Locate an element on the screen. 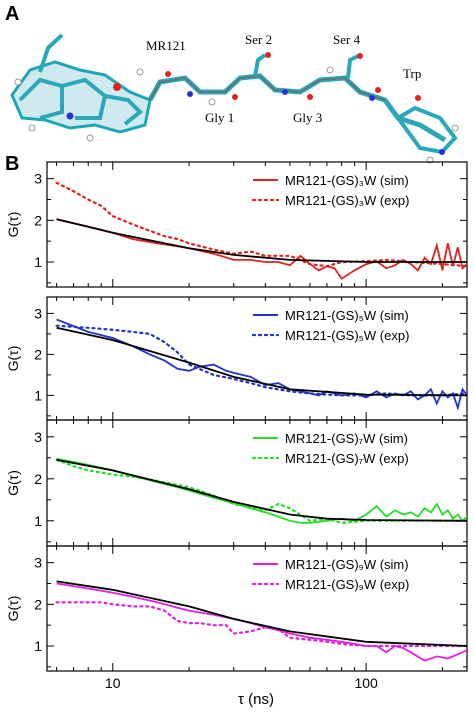  legend-exp-label: MR121-(GS)₃W (exp) is located at coordinates (347, 200).